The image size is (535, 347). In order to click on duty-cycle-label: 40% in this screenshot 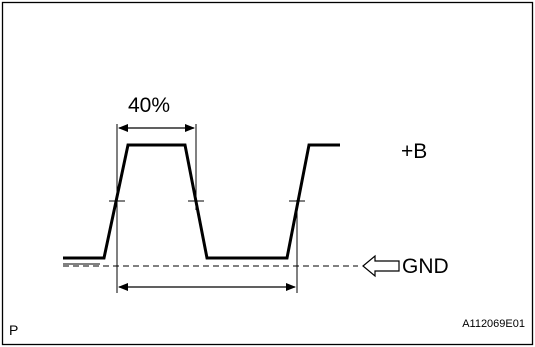, I will do `click(149, 105)`.